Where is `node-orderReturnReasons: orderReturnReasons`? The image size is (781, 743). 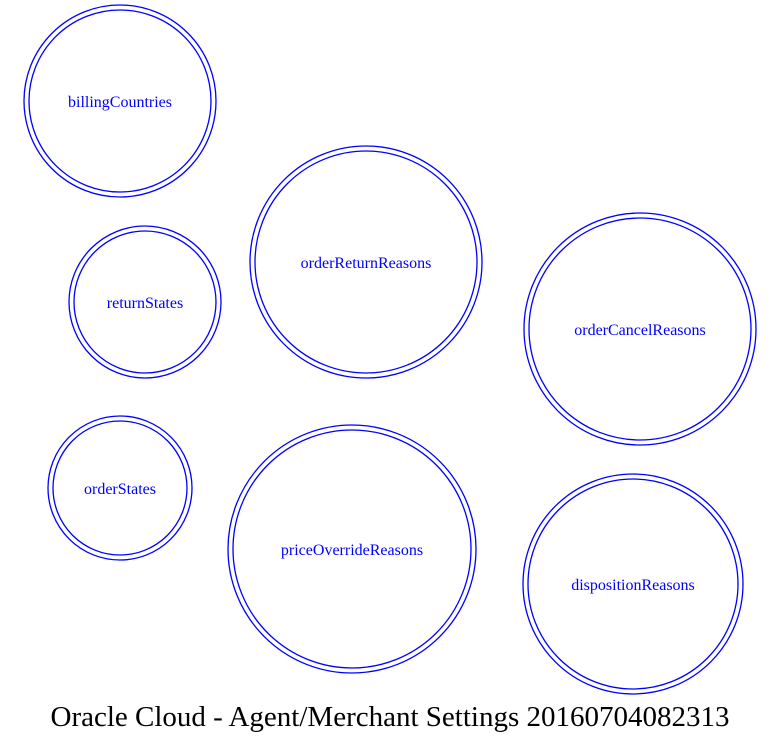
node-orderReturnReasons: orderReturnReasons is located at coordinates (366, 262).